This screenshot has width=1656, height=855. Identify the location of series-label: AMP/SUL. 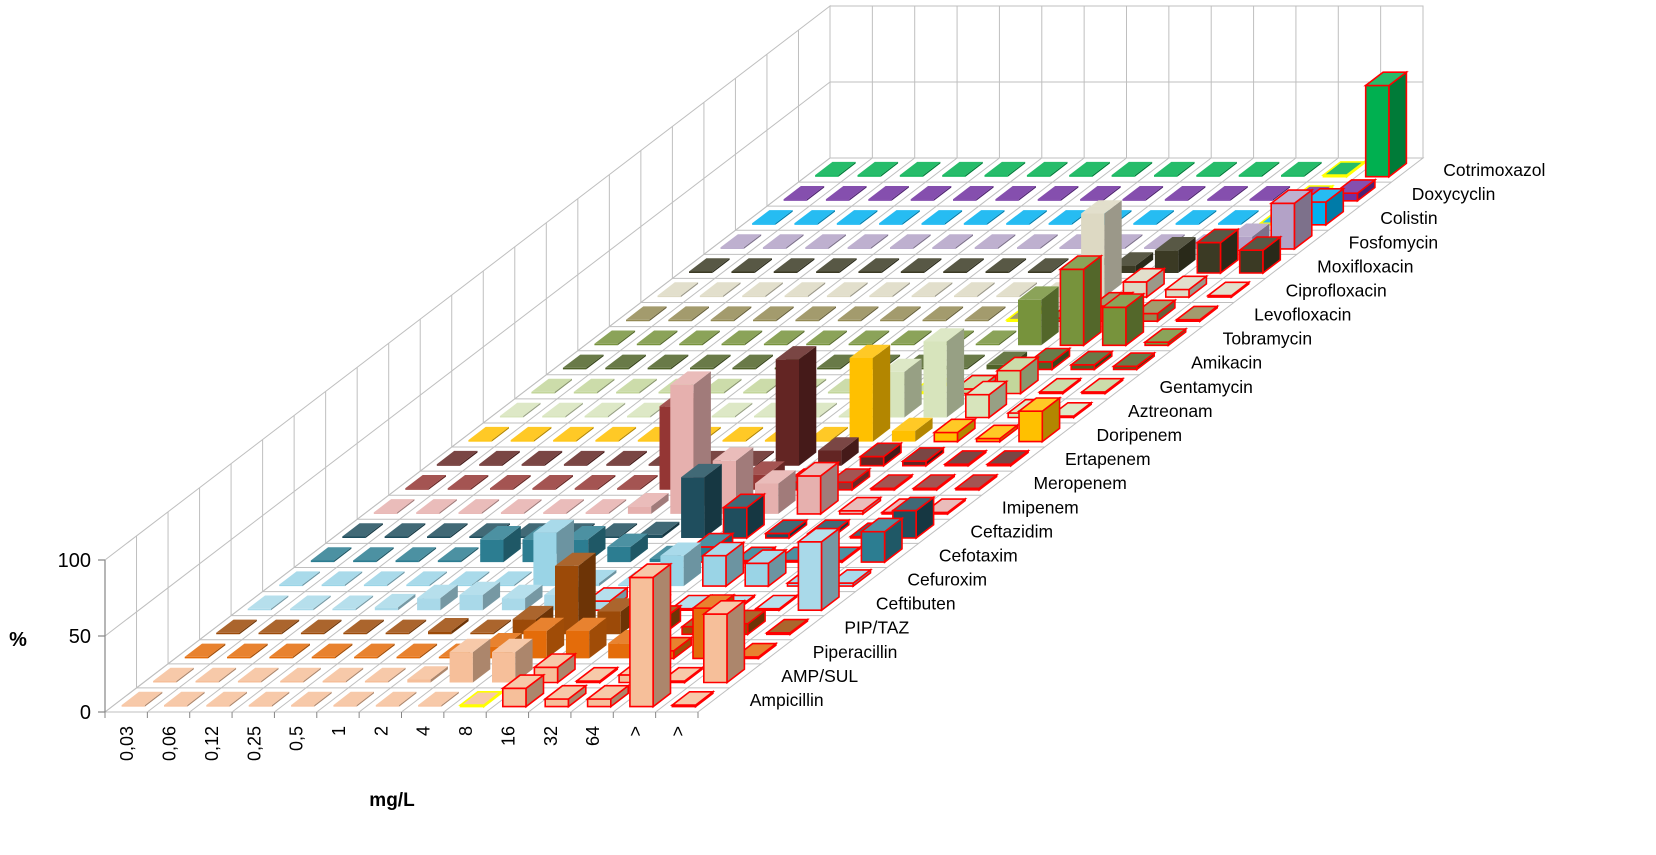
(819, 676).